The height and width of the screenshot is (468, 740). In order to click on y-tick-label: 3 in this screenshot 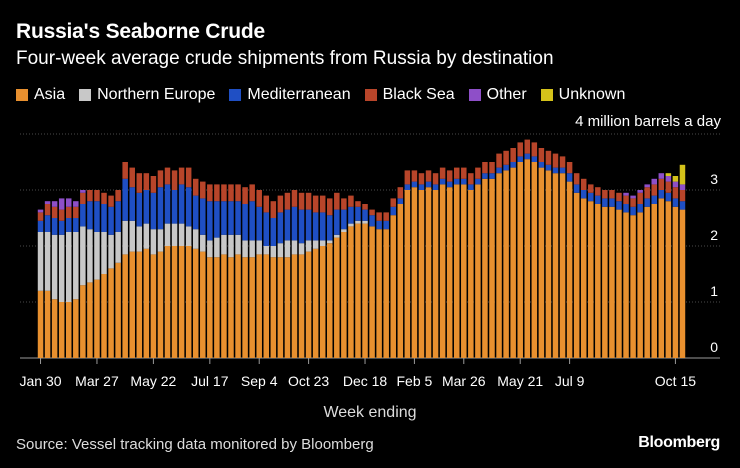, I will do `click(714, 179)`.